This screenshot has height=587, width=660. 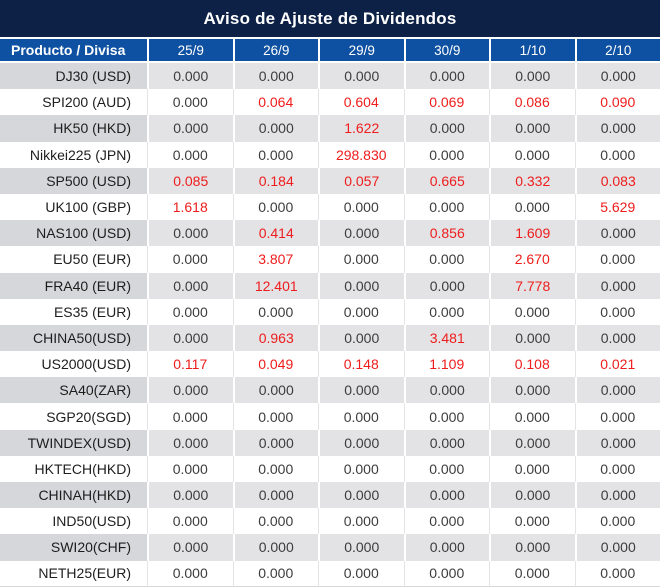 I want to click on value-cell: 0.090, so click(x=617, y=102).